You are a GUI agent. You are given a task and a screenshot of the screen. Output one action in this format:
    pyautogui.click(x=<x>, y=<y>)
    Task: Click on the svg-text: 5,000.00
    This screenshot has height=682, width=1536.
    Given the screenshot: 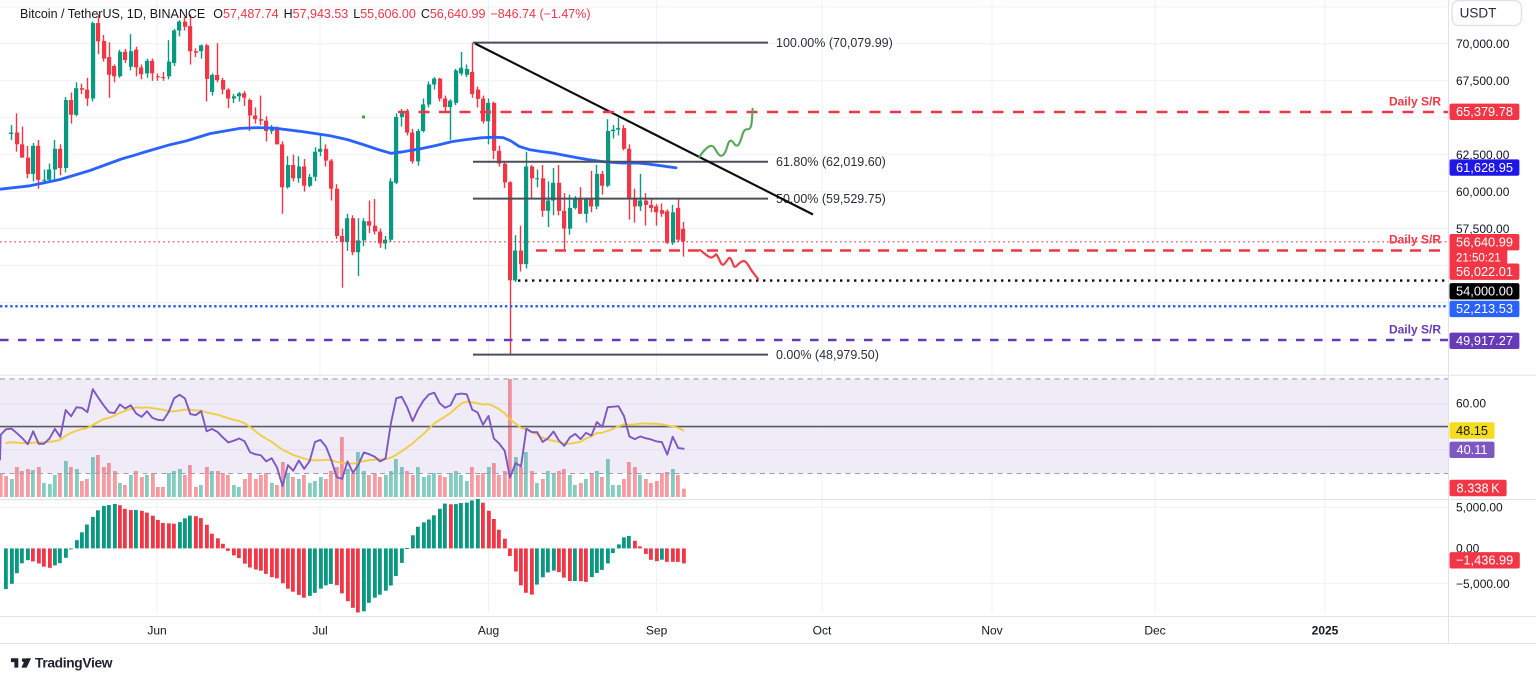 What is the action you would take?
    pyautogui.click(x=1479, y=507)
    